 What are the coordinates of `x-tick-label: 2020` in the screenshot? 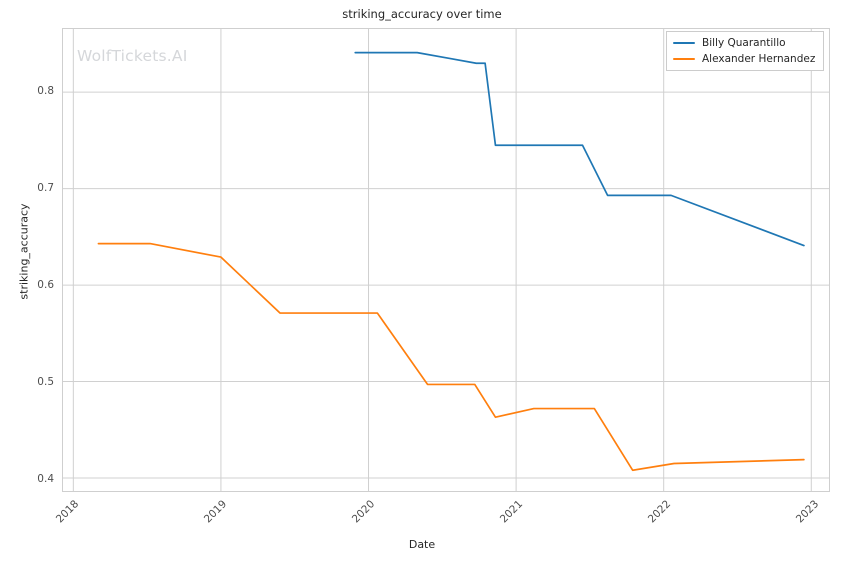 It's located at (364, 512).